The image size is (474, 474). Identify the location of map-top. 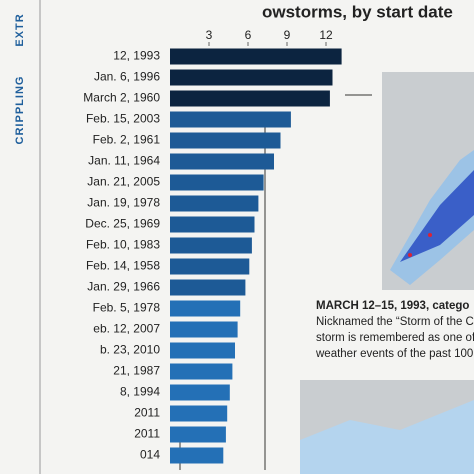
(428, 181).